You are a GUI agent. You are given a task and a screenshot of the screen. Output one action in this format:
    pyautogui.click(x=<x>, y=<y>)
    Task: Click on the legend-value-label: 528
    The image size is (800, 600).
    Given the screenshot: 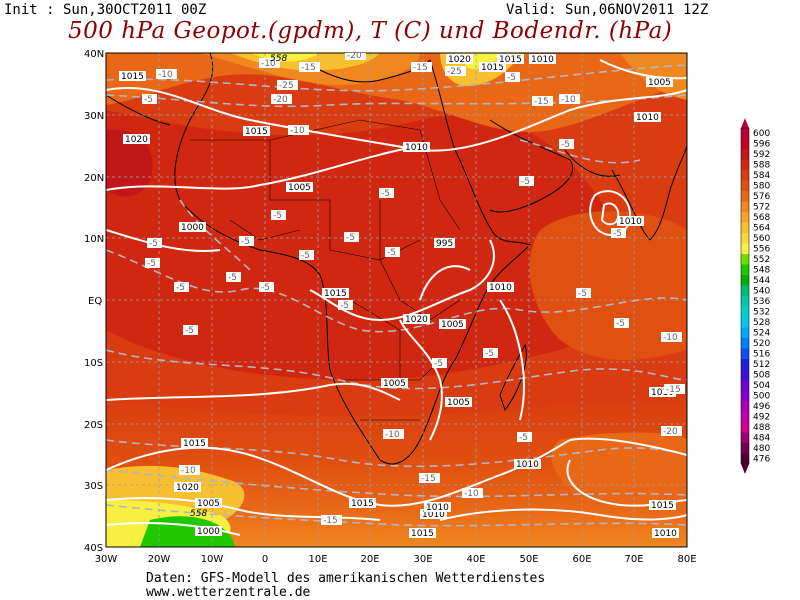 What is the action you would take?
    pyautogui.click(x=761, y=323)
    